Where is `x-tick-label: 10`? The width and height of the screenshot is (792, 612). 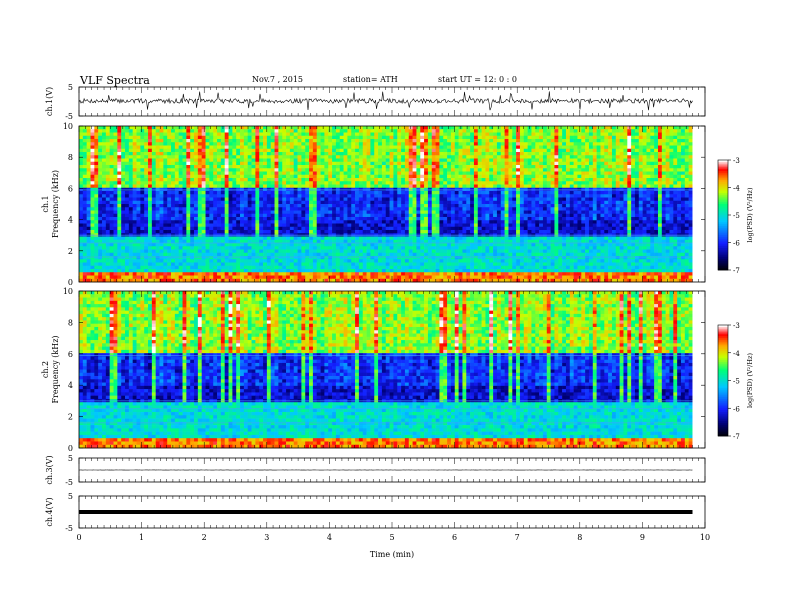
x-tick-label: 10 is located at coordinates (705, 537).